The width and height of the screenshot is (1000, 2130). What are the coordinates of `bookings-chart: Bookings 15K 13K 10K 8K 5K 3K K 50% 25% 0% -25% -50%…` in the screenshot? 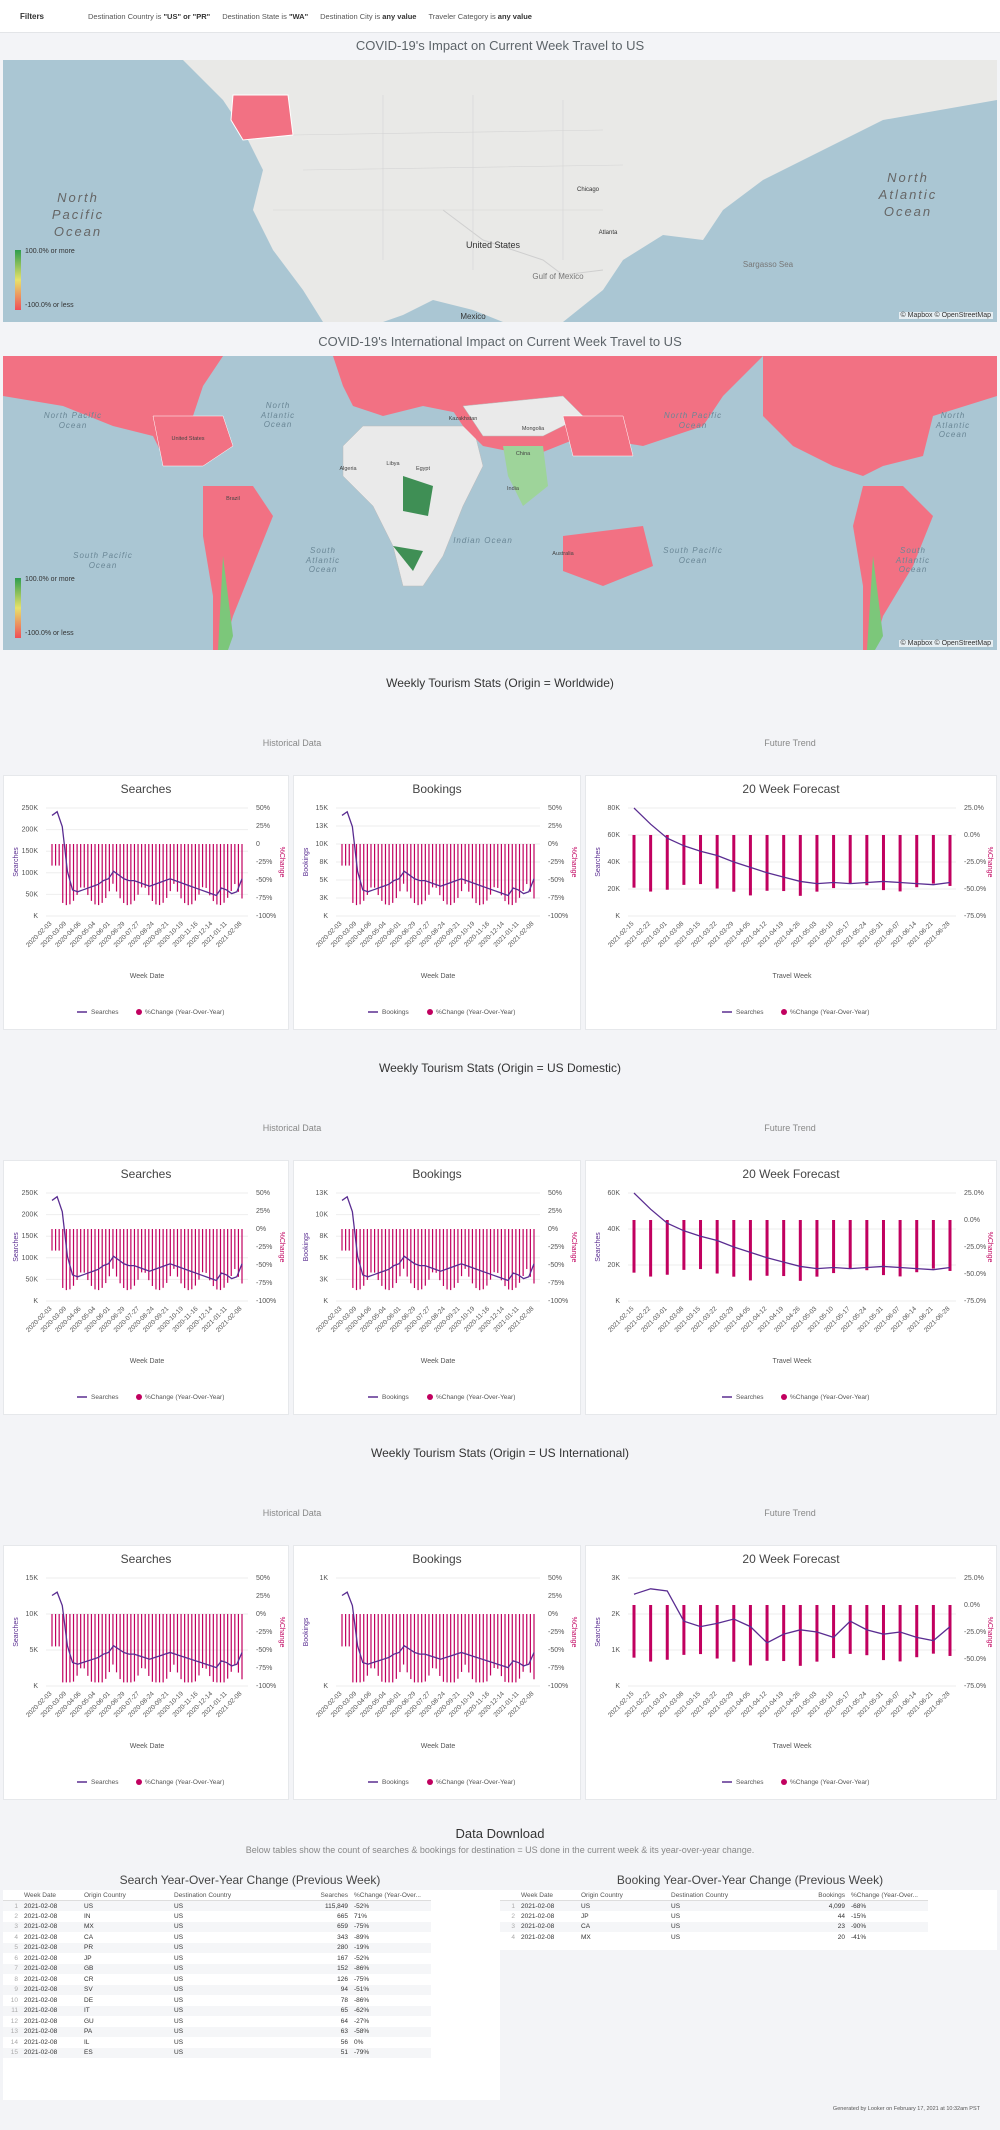 It's located at (437, 902).